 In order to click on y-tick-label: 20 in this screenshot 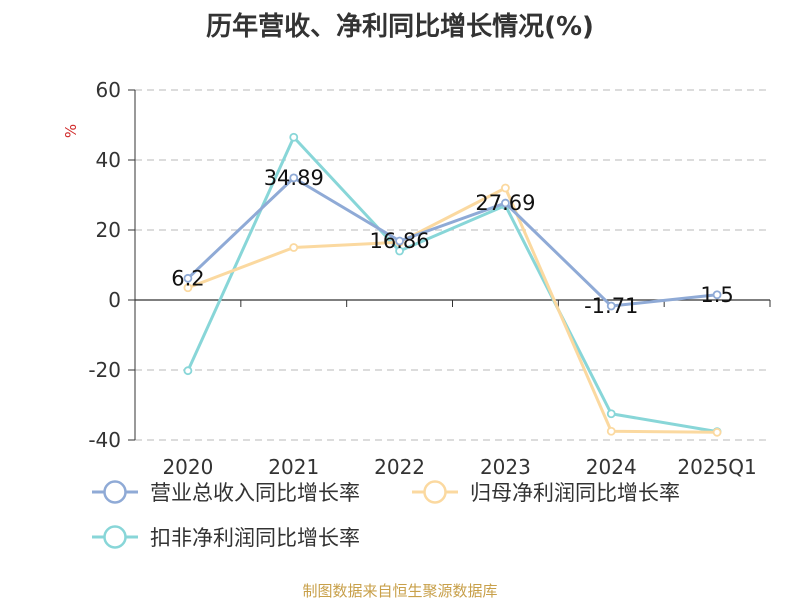, I will do `click(108, 230)`.